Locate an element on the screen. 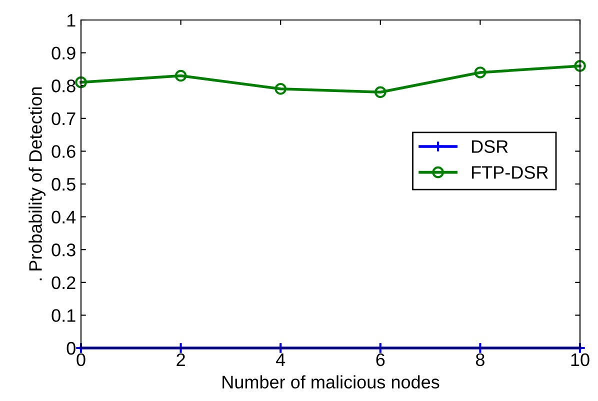 This screenshot has height=401, width=598. y-tick-label: 0.8 is located at coordinates (64, 86).